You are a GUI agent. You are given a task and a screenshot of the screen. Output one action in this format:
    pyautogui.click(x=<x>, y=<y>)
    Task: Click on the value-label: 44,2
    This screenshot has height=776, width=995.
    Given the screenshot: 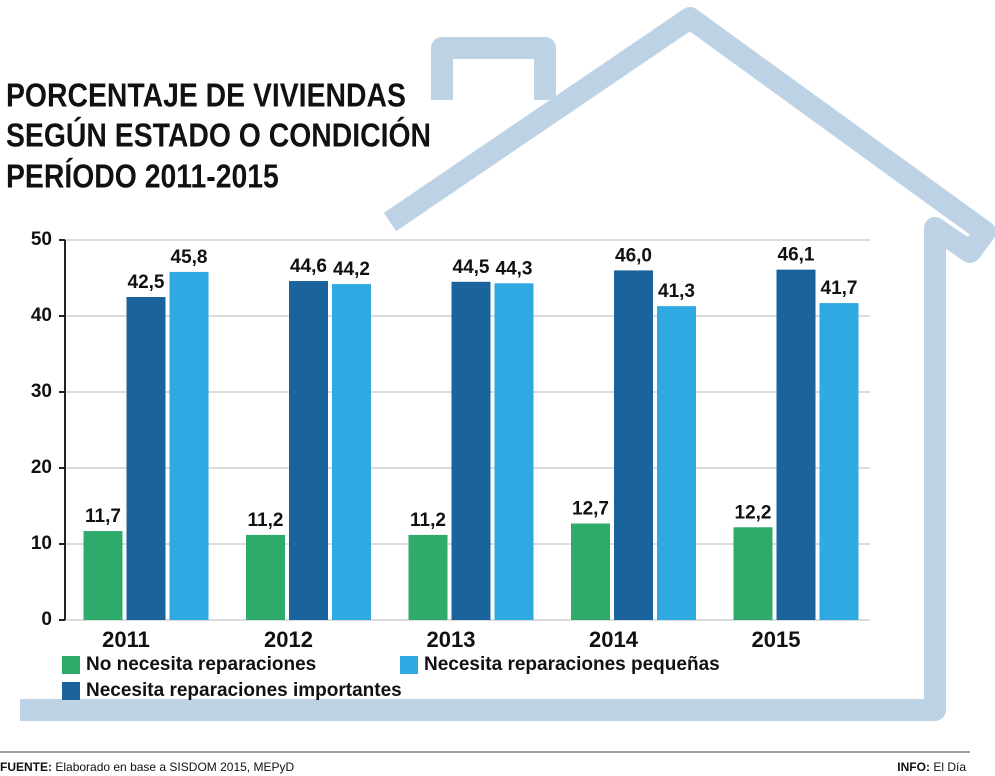 What is the action you would take?
    pyautogui.click(x=351, y=269)
    